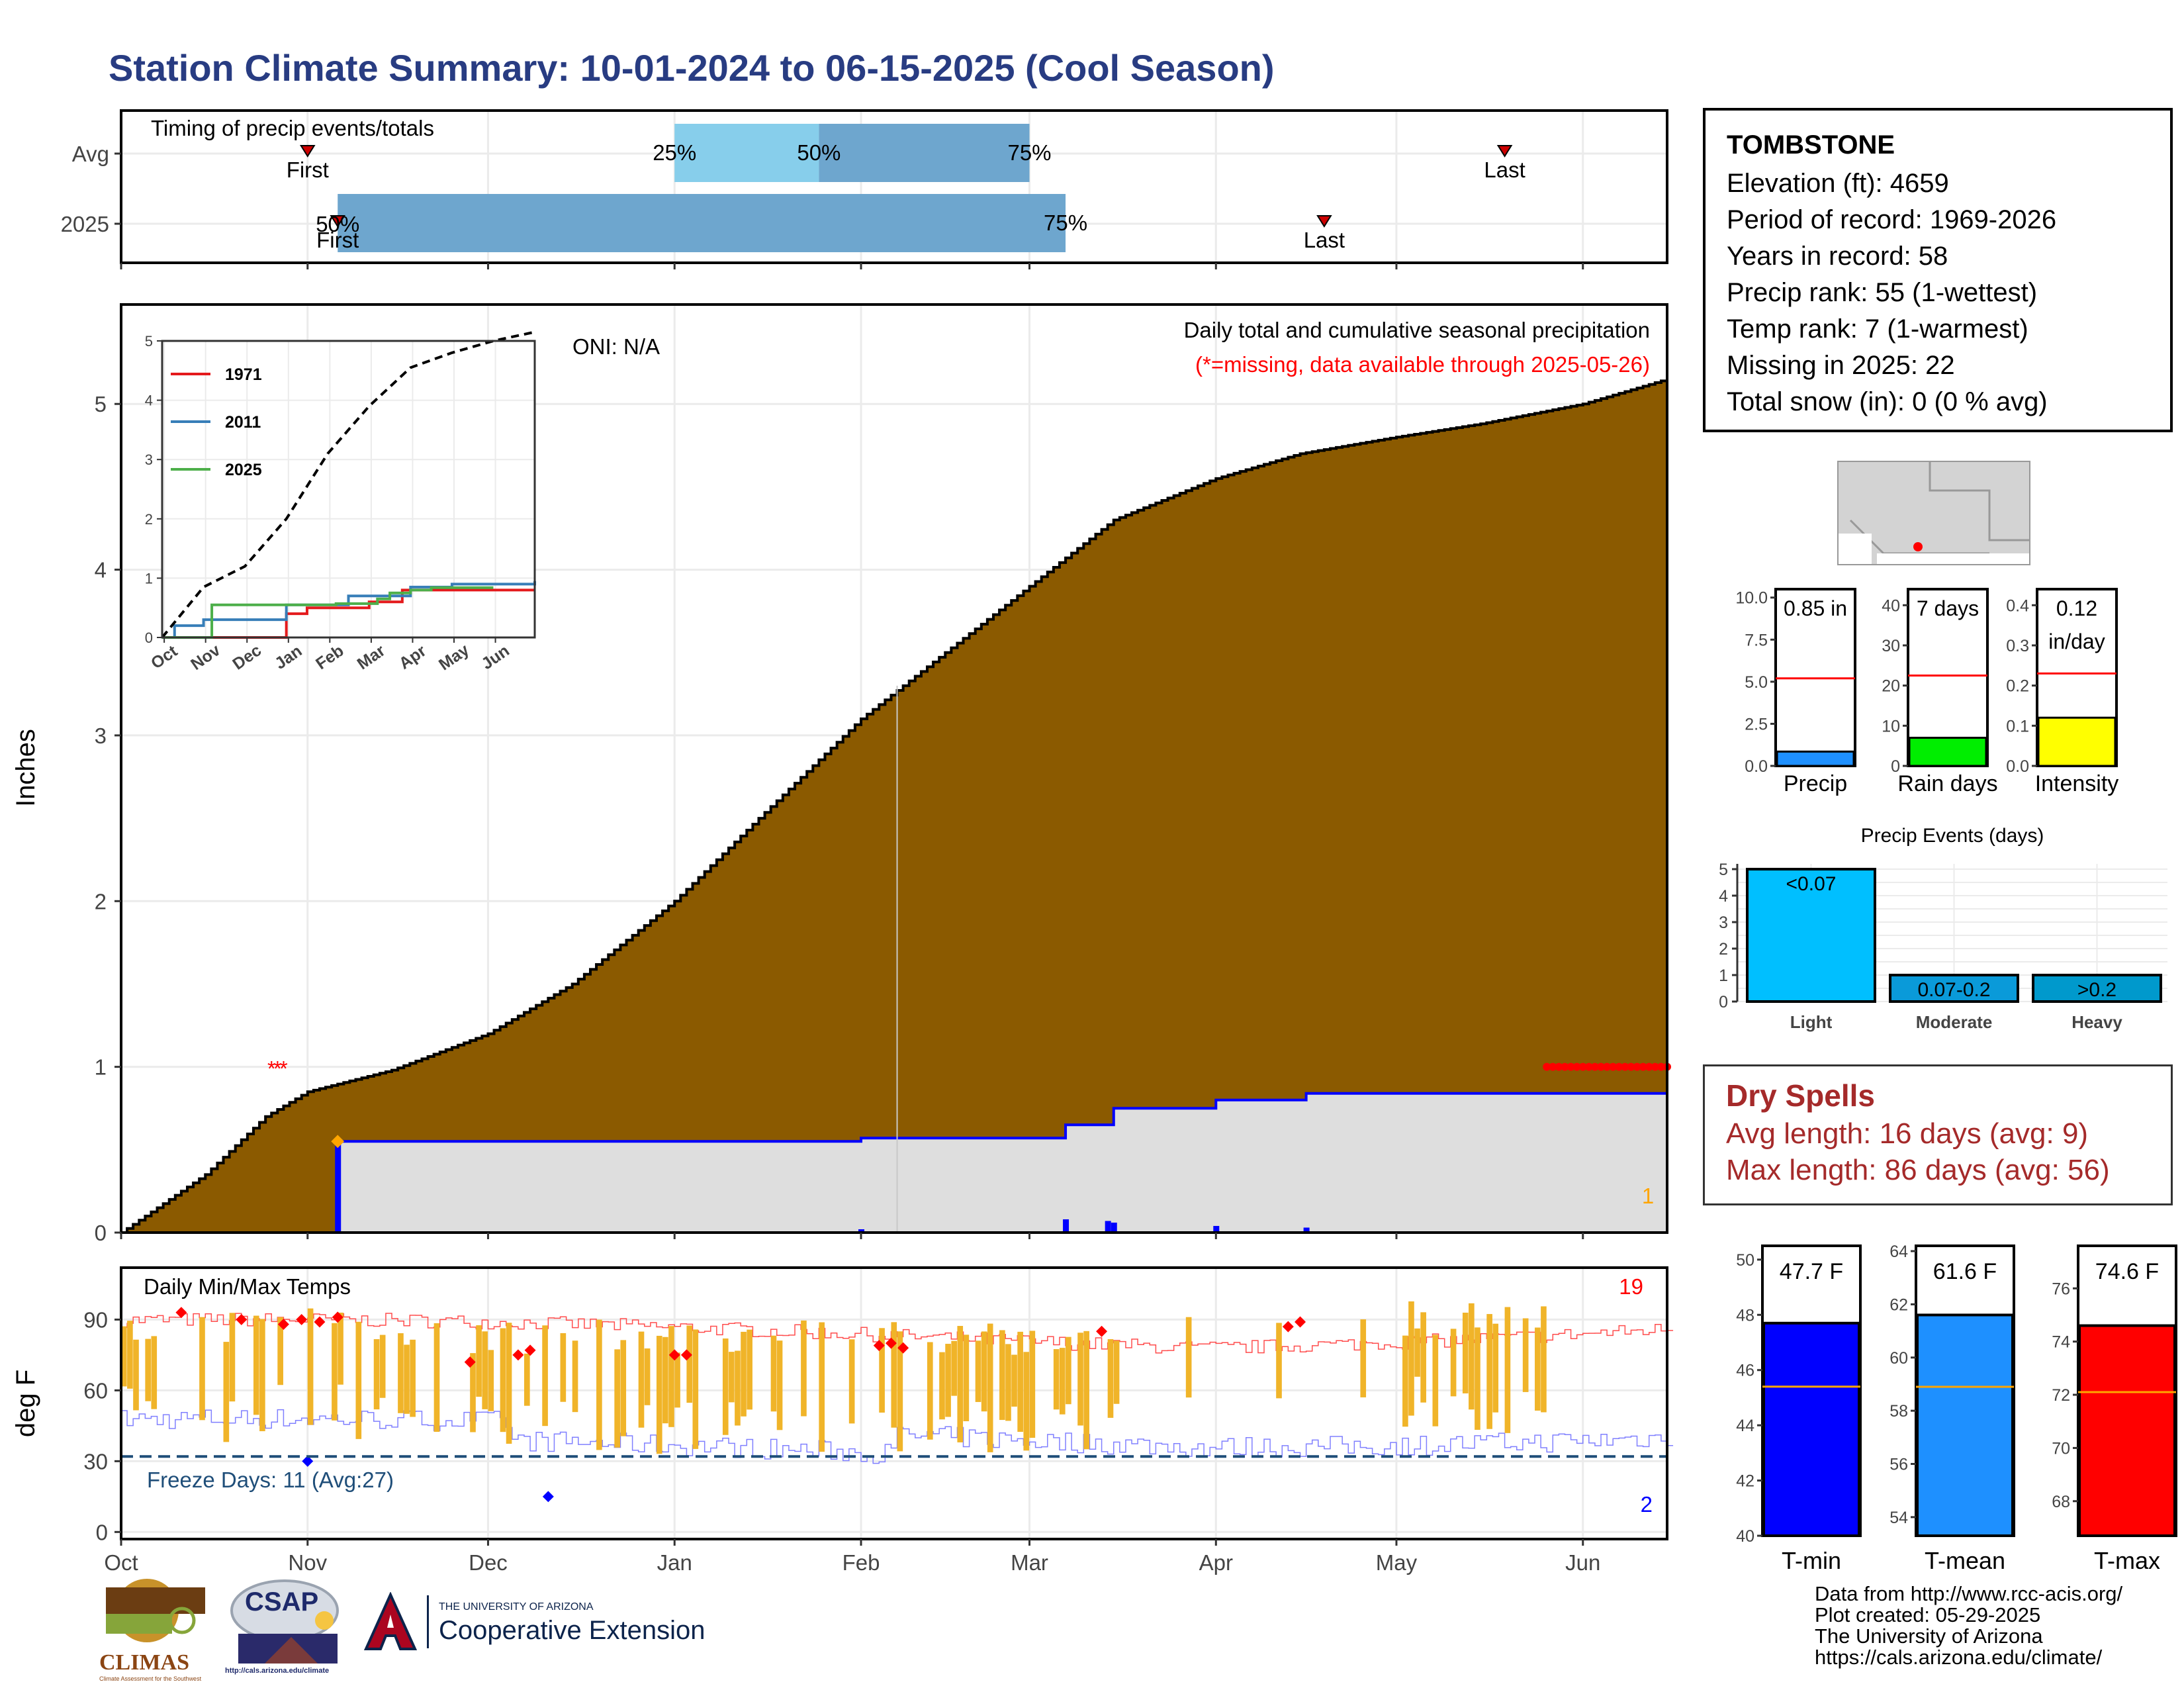 This screenshot has height=1688, width=2184. What do you see at coordinates (1952, 836) in the screenshot?
I see `precip-events-title: Precip Events (days)` at bounding box center [1952, 836].